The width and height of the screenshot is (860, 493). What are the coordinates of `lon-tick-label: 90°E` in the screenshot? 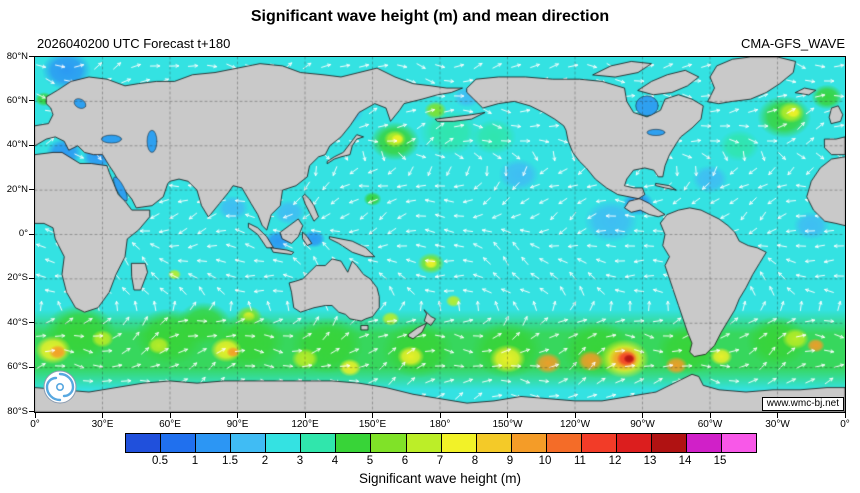 It's located at (237, 424).